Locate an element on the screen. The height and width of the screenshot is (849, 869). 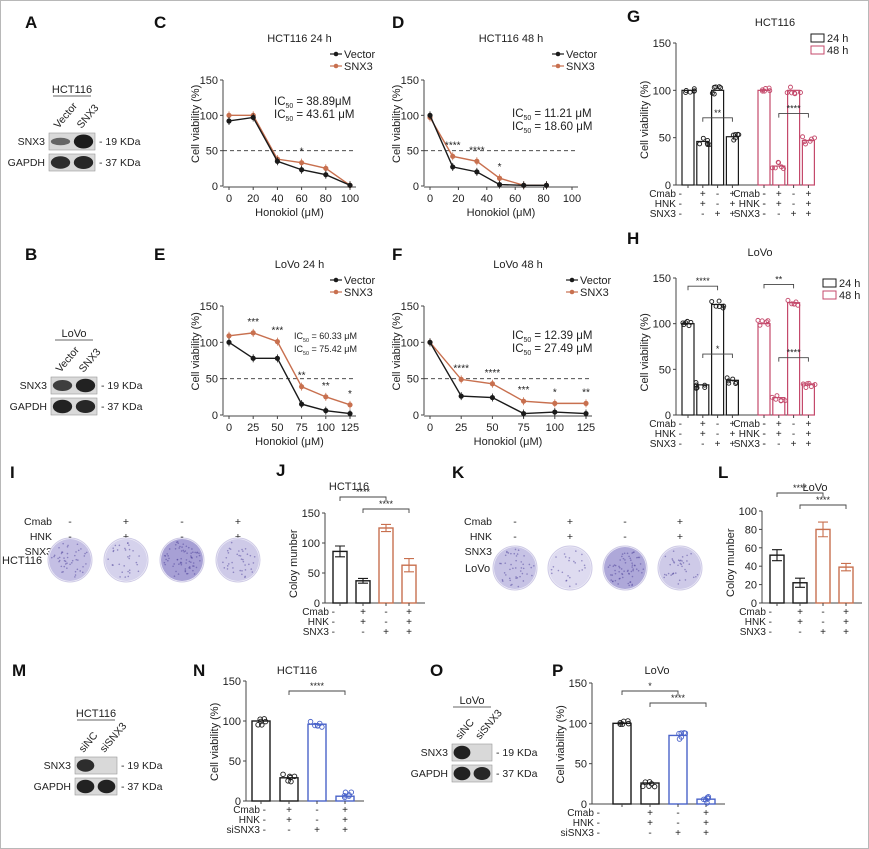
legend-marker is located at coordinates (336, 280).